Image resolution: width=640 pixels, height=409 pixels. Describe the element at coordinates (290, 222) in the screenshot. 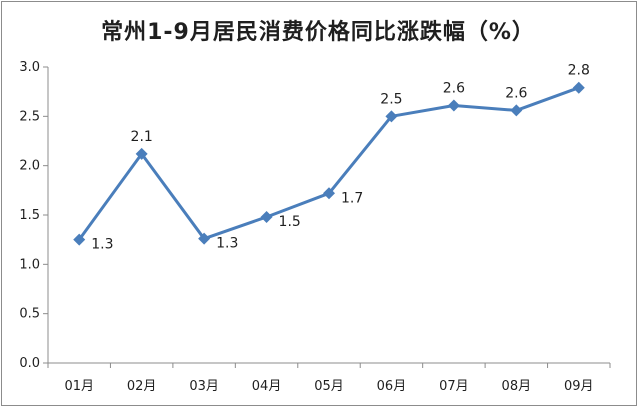

I see `data-label: 1.5` at that location.